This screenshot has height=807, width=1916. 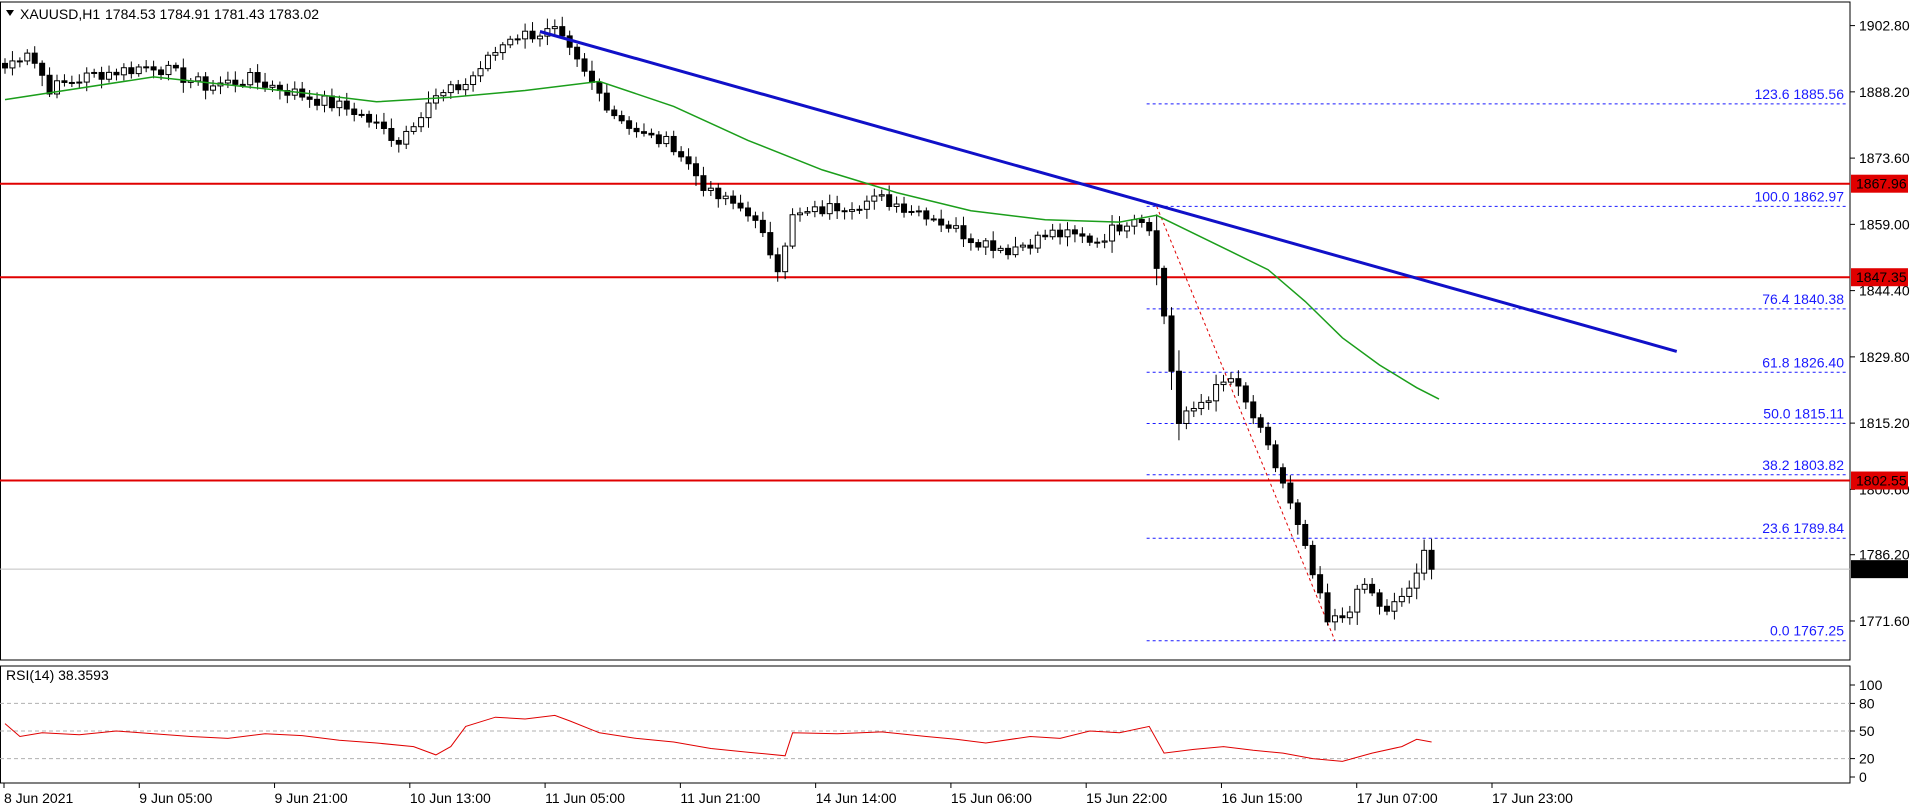 What do you see at coordinates (1884, 224) in the screenshot?
I see `price-tick-label: 1859.00` at bounding box center [1884, 224].